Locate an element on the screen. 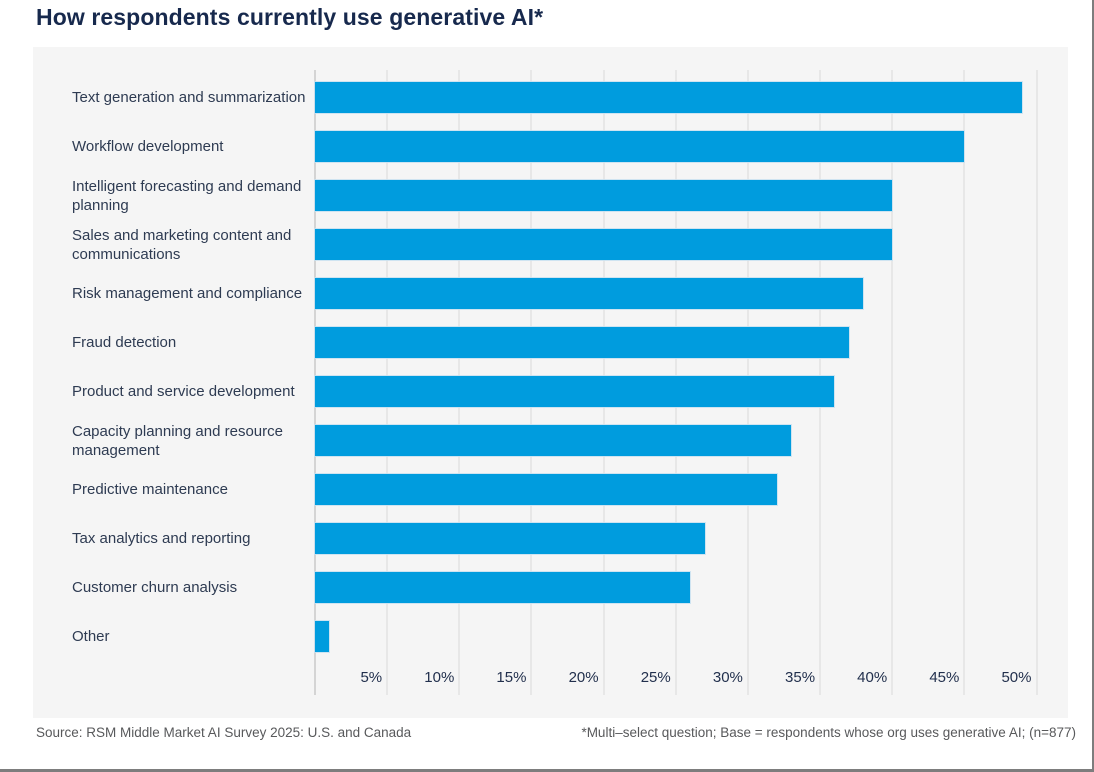 The image size is (1094, 772). category-label: Product and service development is located at coordinates (183, 391).